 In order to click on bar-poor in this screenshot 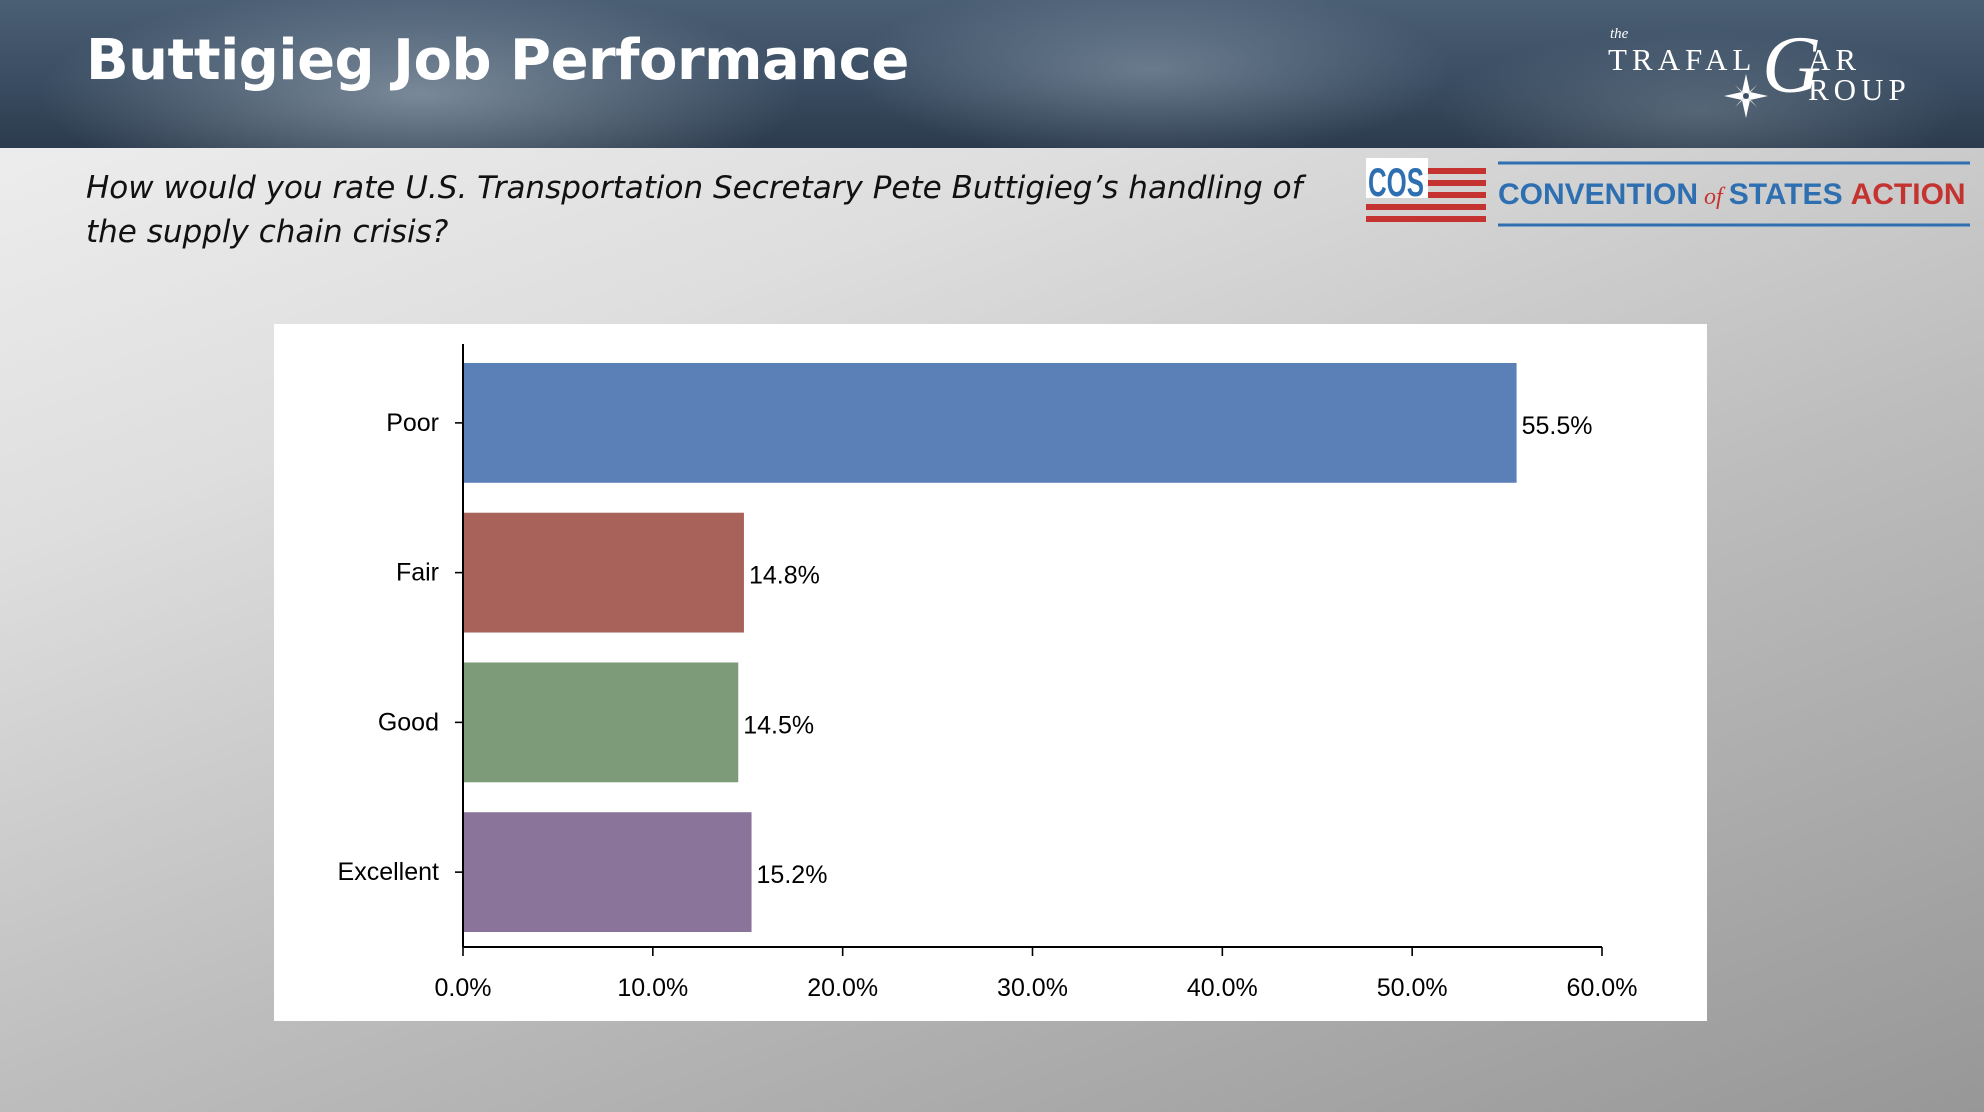, I will do `click(990, 422)`.